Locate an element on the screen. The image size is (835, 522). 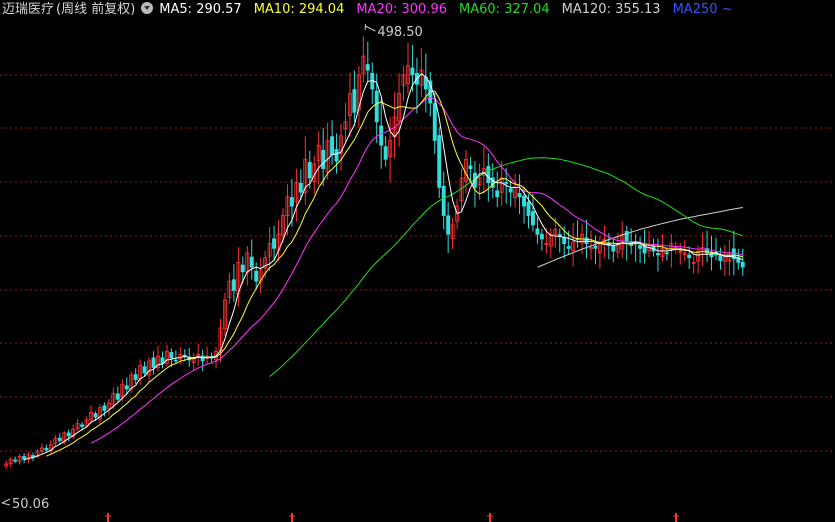
period-mode: (周线 前复权) is located at coordinates (96, 9).